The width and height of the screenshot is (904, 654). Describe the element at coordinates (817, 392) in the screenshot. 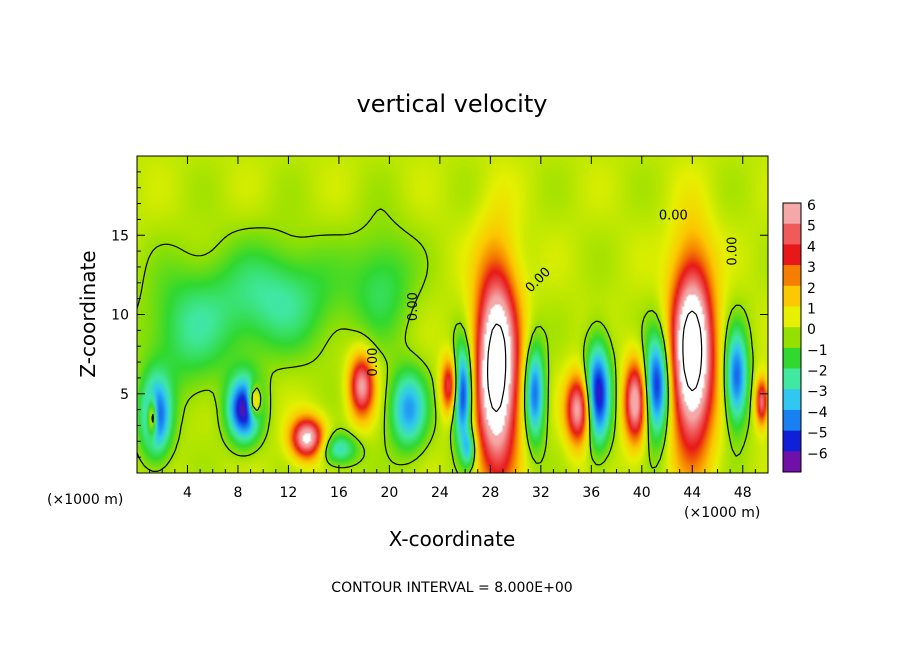

I see `colorbar-label: −3` at that location.